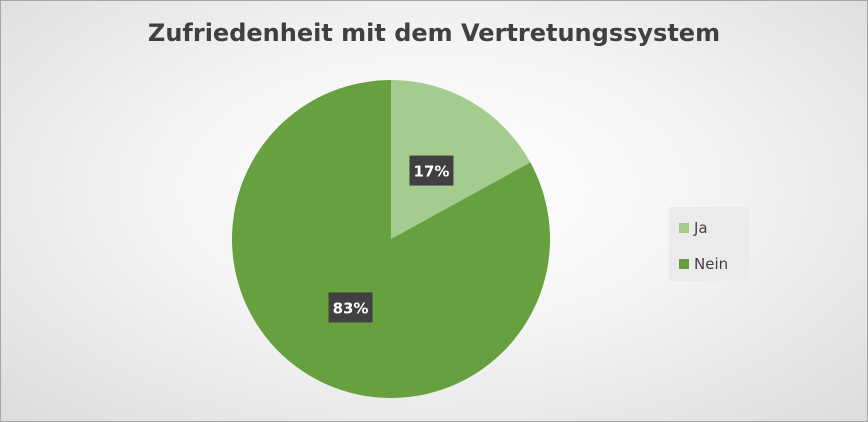  What do you see at coordinates (434, 33) in the screenshot?
I see `chart-title: Zufriedenheit mit dem Vertretungssystem` at bounding box center [434, 33].